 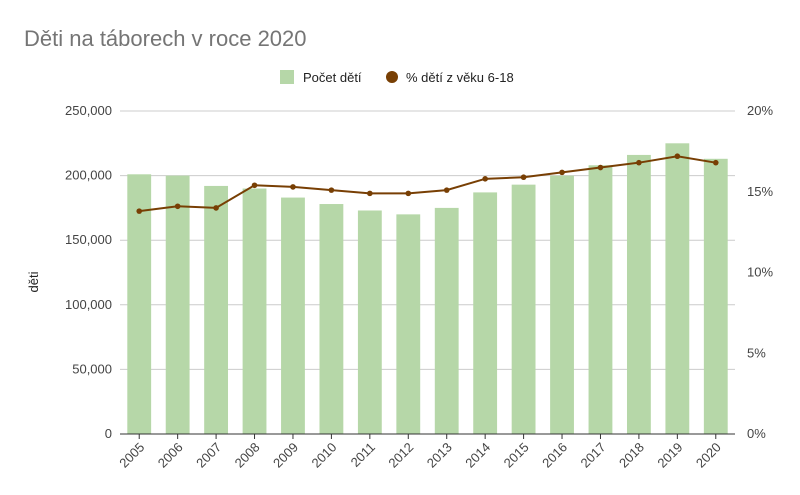 I want to click on x-tick-label: 2019, so click(x=669, y=455).